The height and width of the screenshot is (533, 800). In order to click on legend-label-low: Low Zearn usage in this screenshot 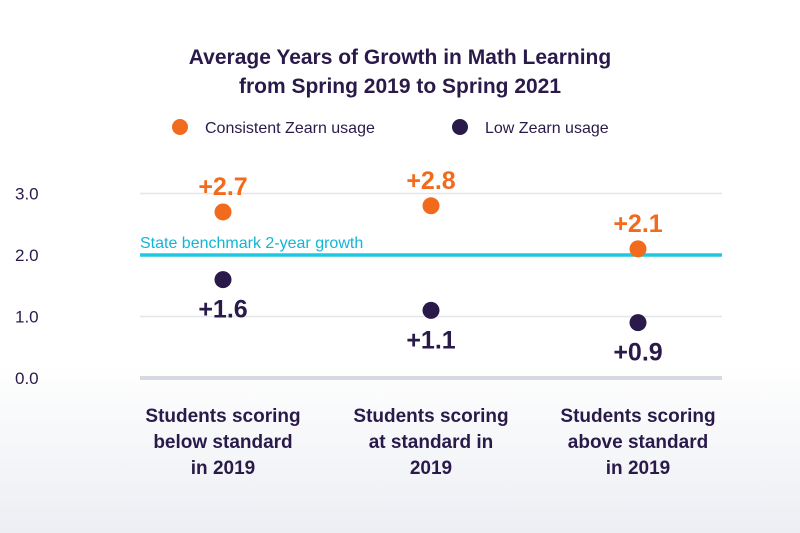, I will do `click(547, 128)`.